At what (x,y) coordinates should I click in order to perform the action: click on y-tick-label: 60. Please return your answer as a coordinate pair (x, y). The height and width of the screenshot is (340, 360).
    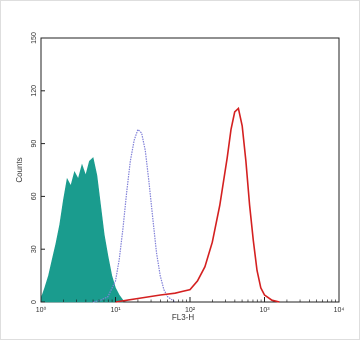
    Looking at the image, I should click on (34, 196).